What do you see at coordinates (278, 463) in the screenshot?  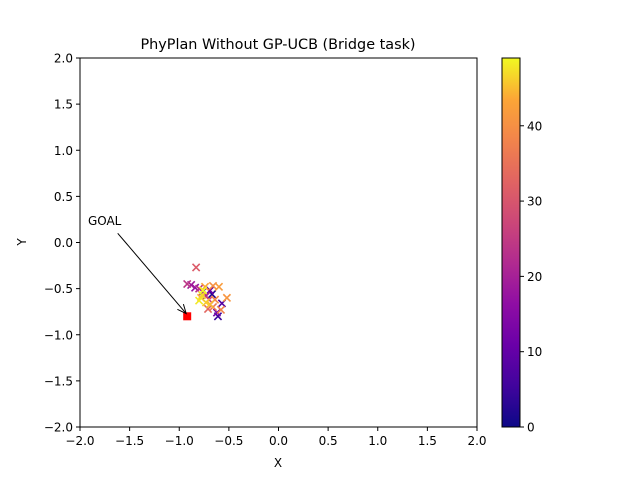 I see `x-axis-label: X` at bounding box center [278, 463].